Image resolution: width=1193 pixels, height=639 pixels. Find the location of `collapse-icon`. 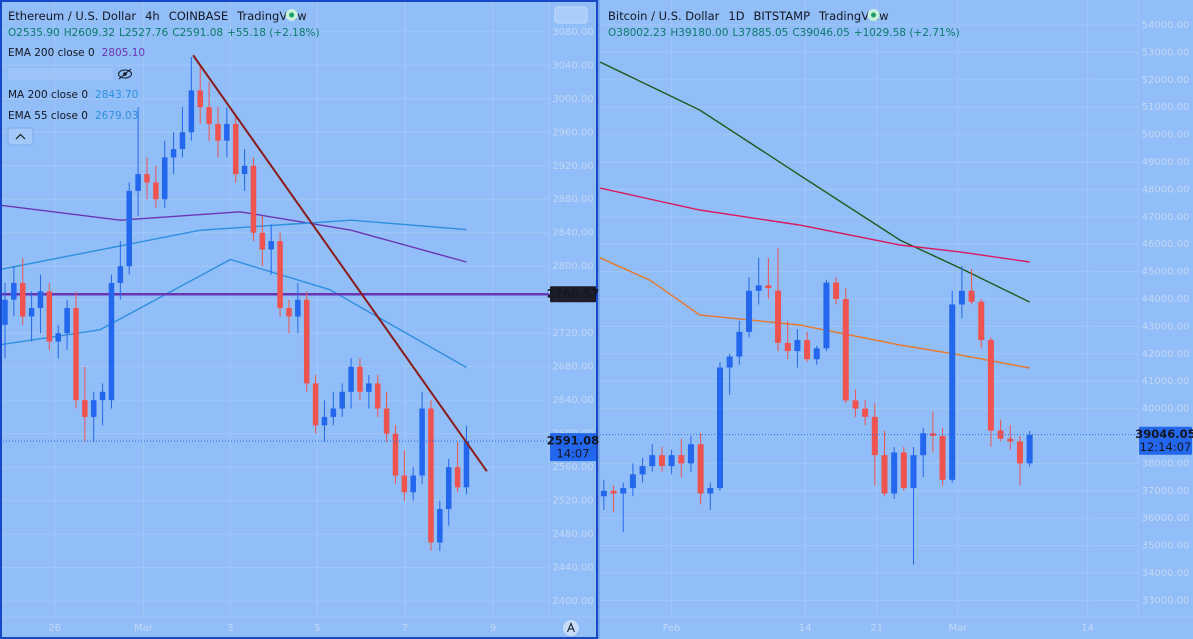

collapse-icon is located at coordinates (20, 136).